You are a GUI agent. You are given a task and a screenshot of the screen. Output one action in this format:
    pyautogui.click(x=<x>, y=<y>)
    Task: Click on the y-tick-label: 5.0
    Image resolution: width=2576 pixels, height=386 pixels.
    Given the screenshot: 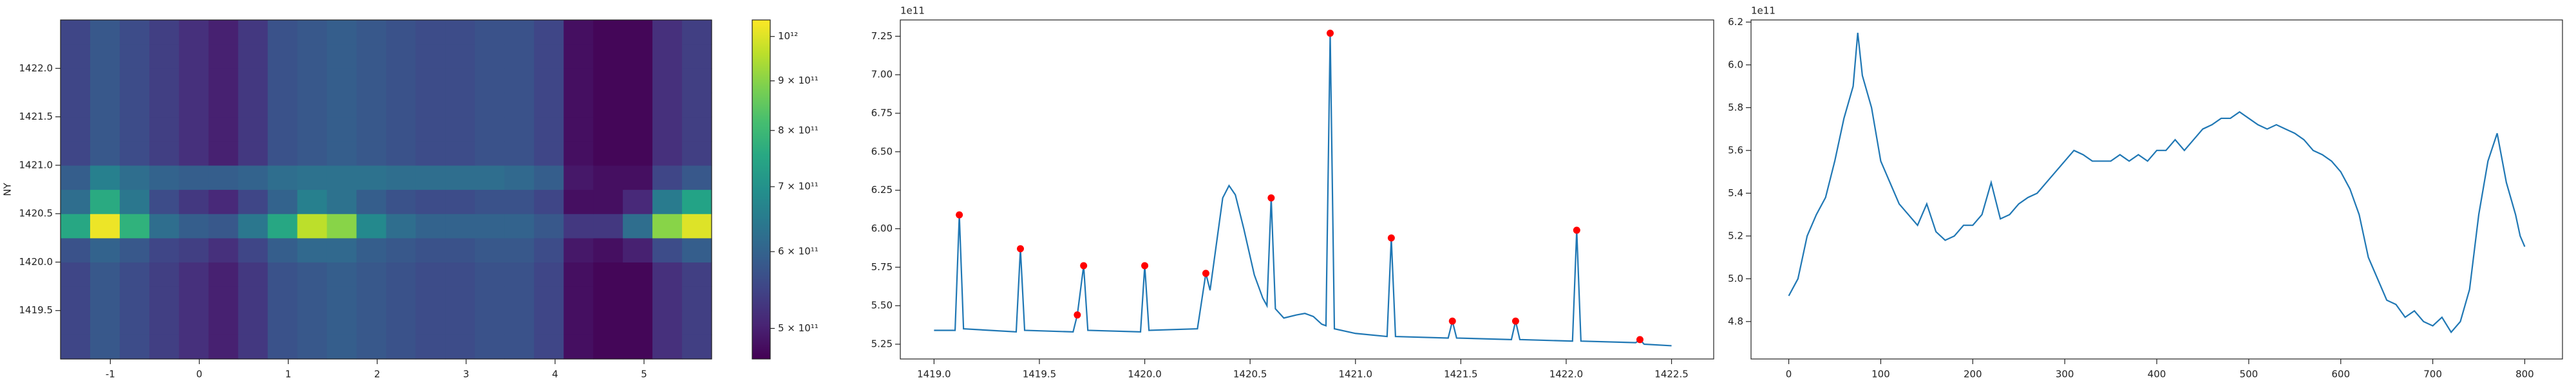 What is the action you would take?
    pyautogui.click(x=1735, y=278)
    